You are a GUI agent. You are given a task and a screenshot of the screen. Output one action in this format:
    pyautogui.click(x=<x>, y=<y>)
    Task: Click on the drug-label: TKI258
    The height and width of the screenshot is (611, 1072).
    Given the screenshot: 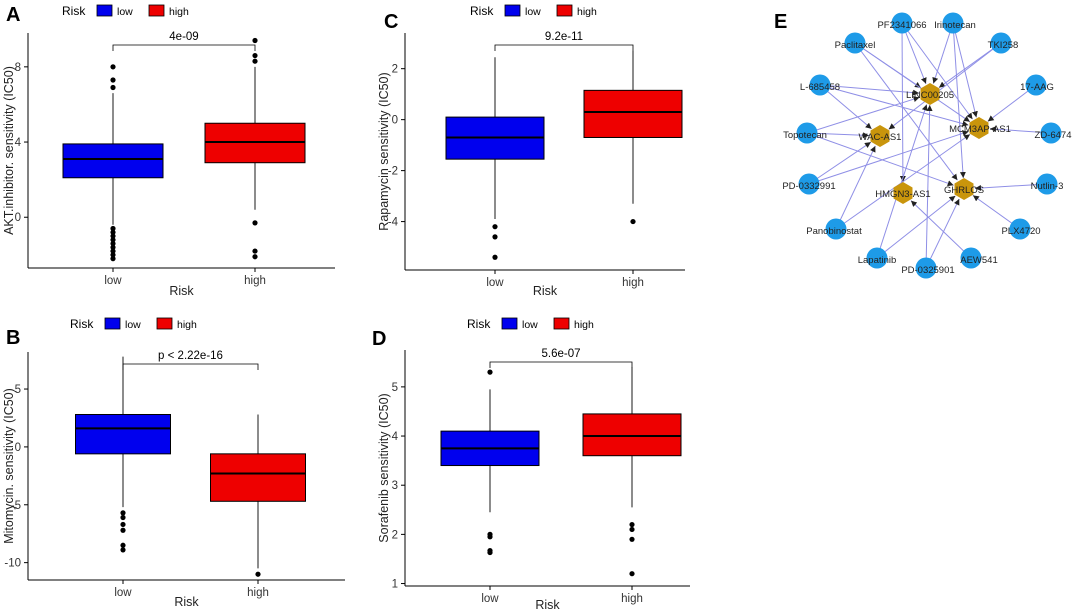 What is the action you would take?
    pyautogui.click(x=1003, y=45)
    